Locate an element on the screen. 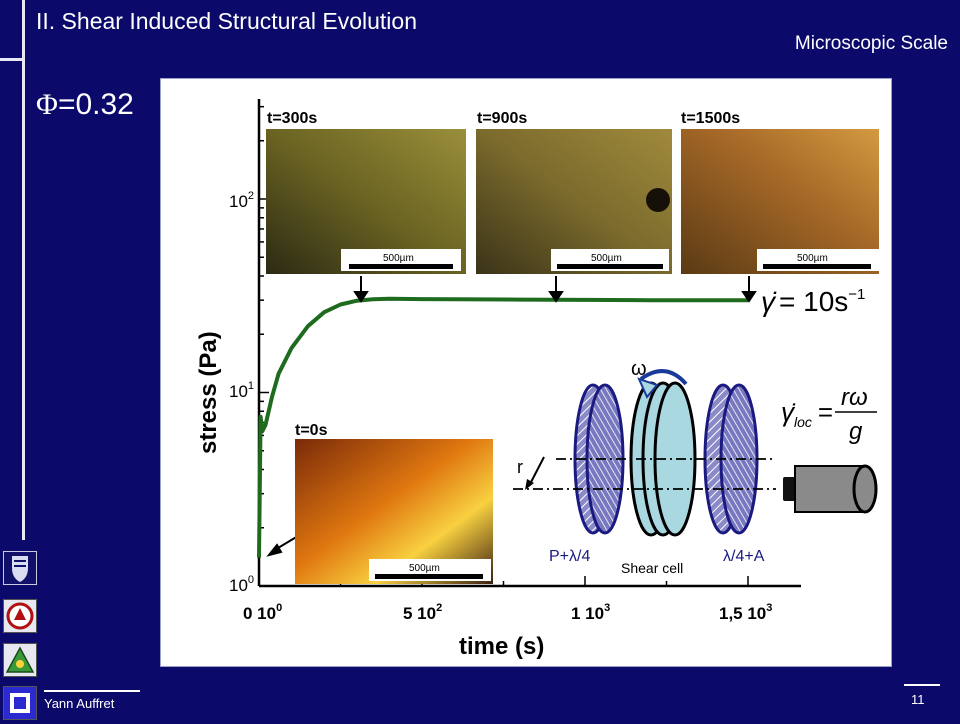 Image resolution: width=960 pixels, height=724 pixels. phi-value: =0.32 is located at coordinates (95, 104).